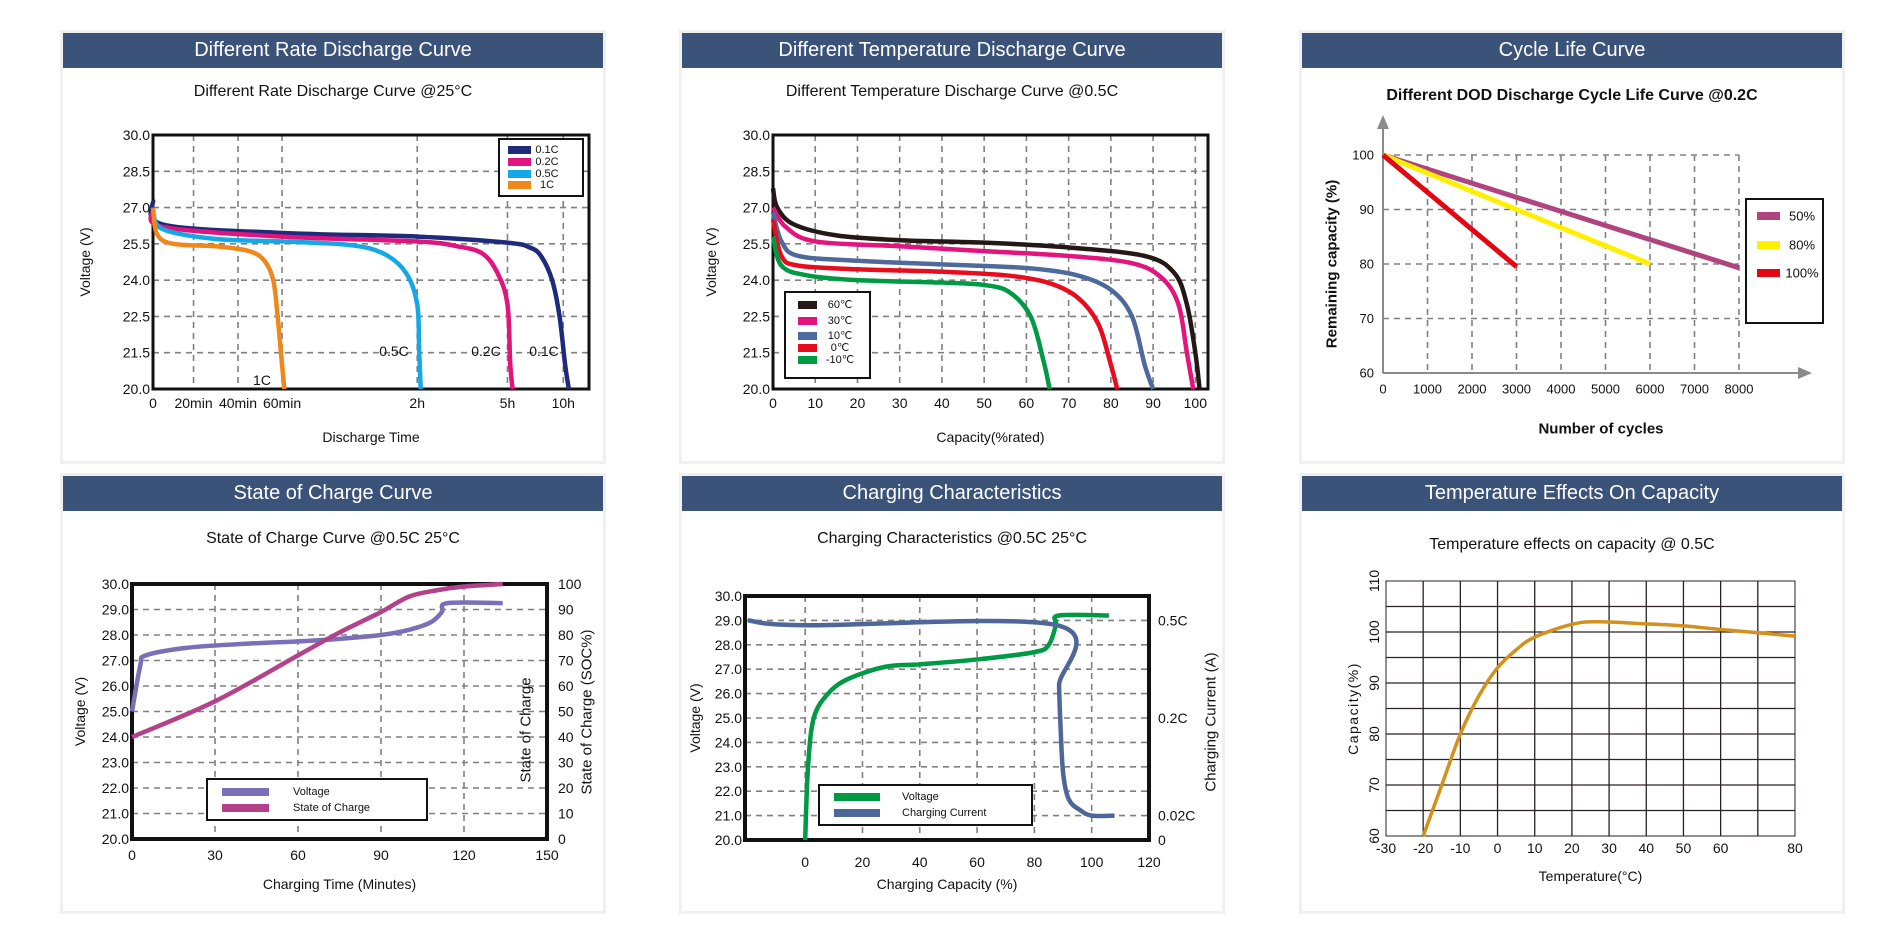  What do you see at coordinates (546, 150) in the screenshot?
I see `legend-label: 0.1C` at bounding box center [546, 150].